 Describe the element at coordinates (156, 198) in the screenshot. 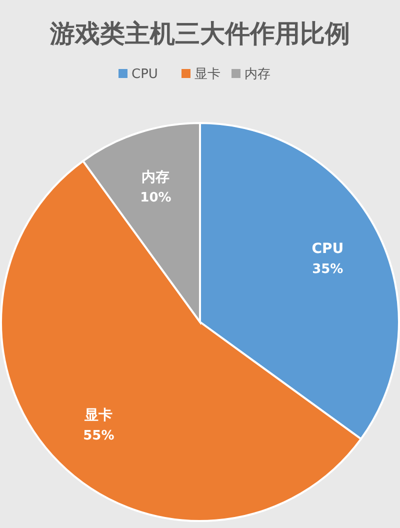

I see `data-label: 10%` at that location.